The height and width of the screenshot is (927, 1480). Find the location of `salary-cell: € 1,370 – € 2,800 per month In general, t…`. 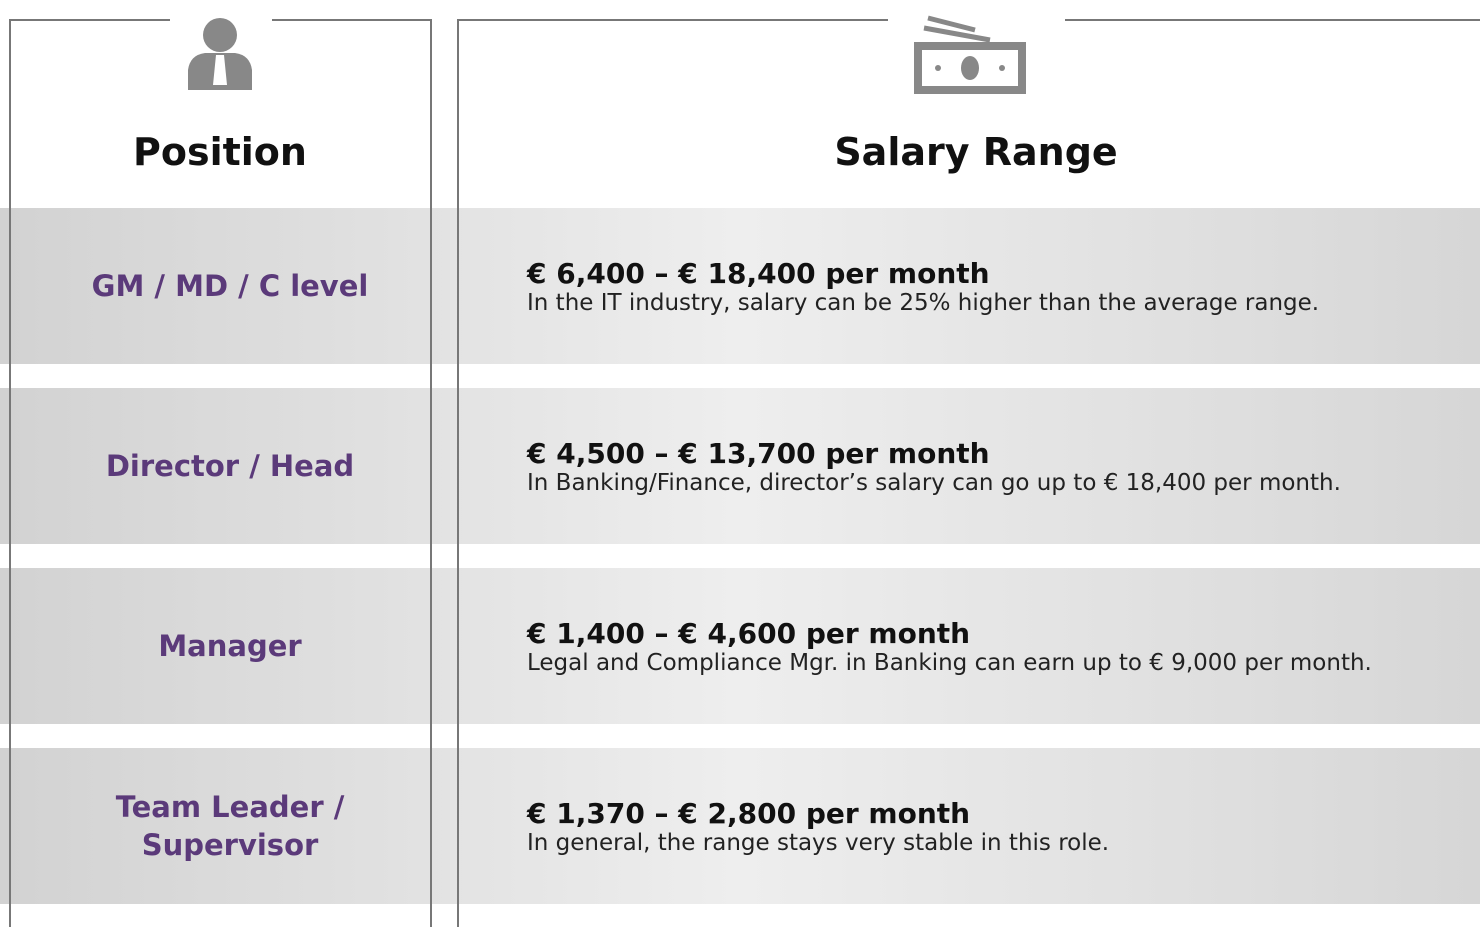

salary-cell: € 1,370 – € 2,800 per month In general, t… is located at coordinates (1002, 826).